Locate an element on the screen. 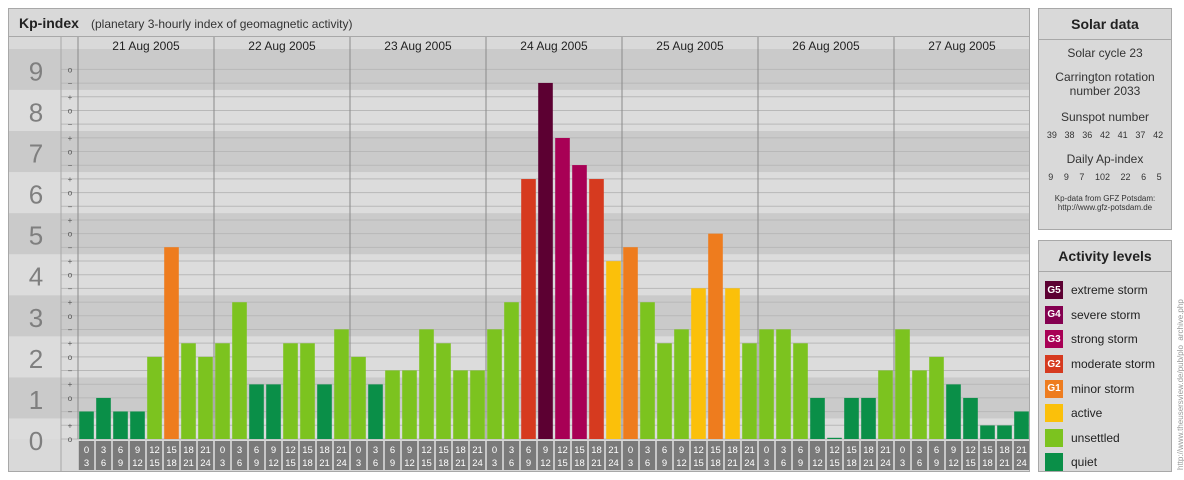 The height and width of the screenshot is (480, 1184). day-label: 22 Aug 2005 is located at coordinates (282, 46).